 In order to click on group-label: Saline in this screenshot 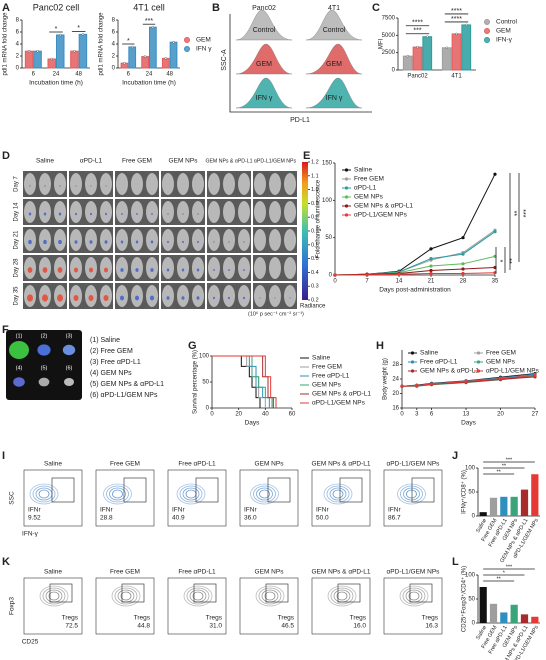, I will do `click(45, 161)`.